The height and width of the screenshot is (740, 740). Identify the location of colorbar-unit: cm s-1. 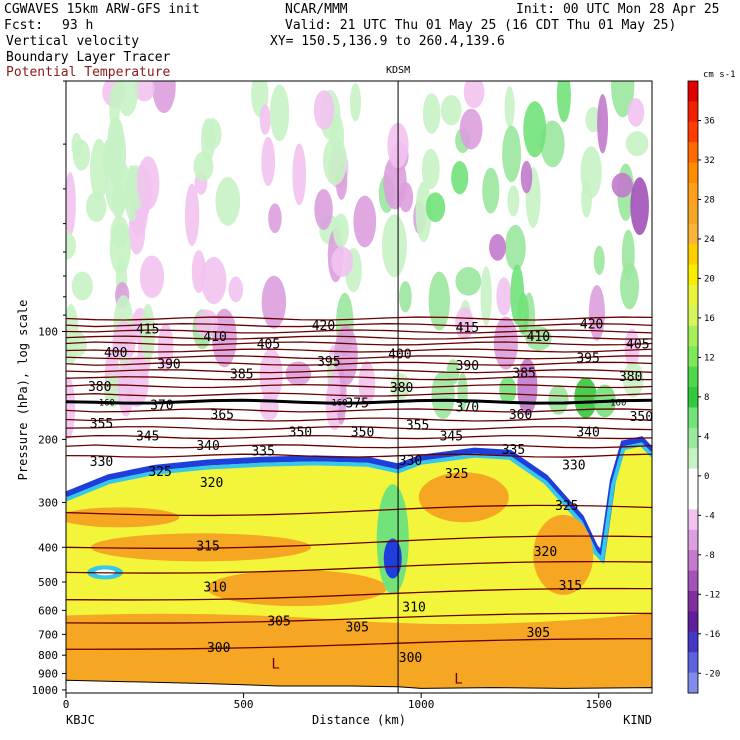
(719, 75).